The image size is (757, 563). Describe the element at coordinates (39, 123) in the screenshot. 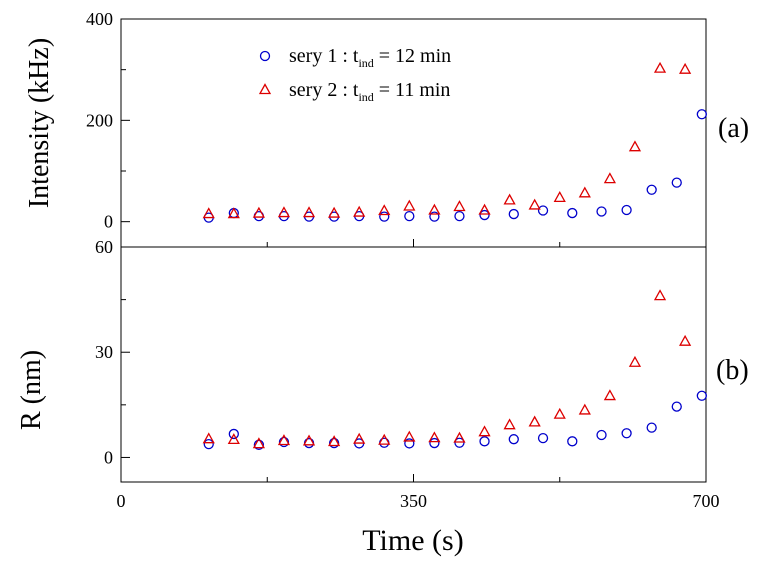

I see `panel-a-ylabel: Intensity (kHz)` at that location.